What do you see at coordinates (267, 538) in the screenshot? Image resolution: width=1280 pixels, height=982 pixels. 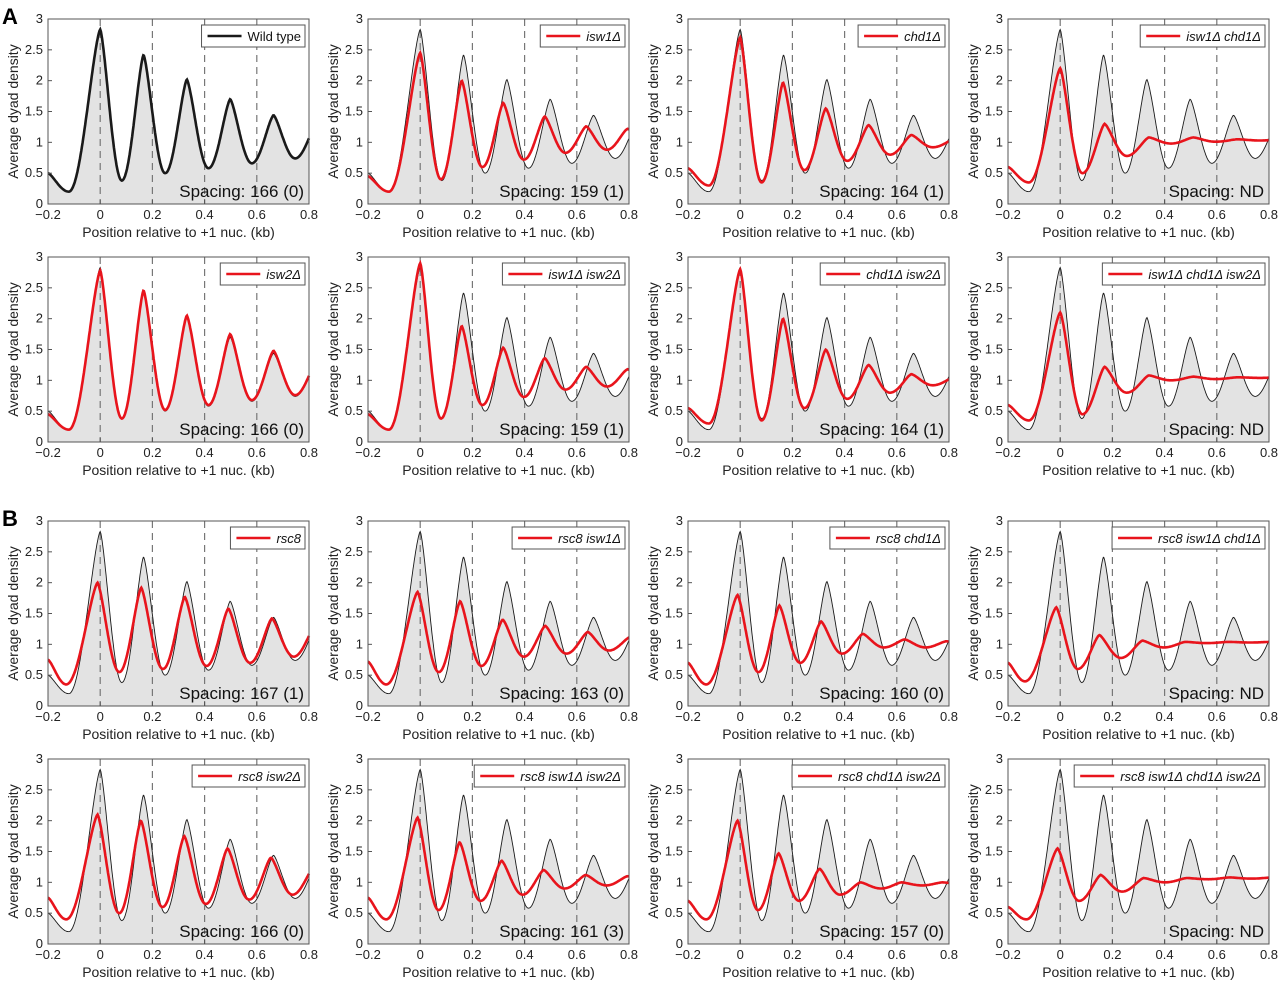 I see `legend: rsc8` at bounding box center [267, 538].